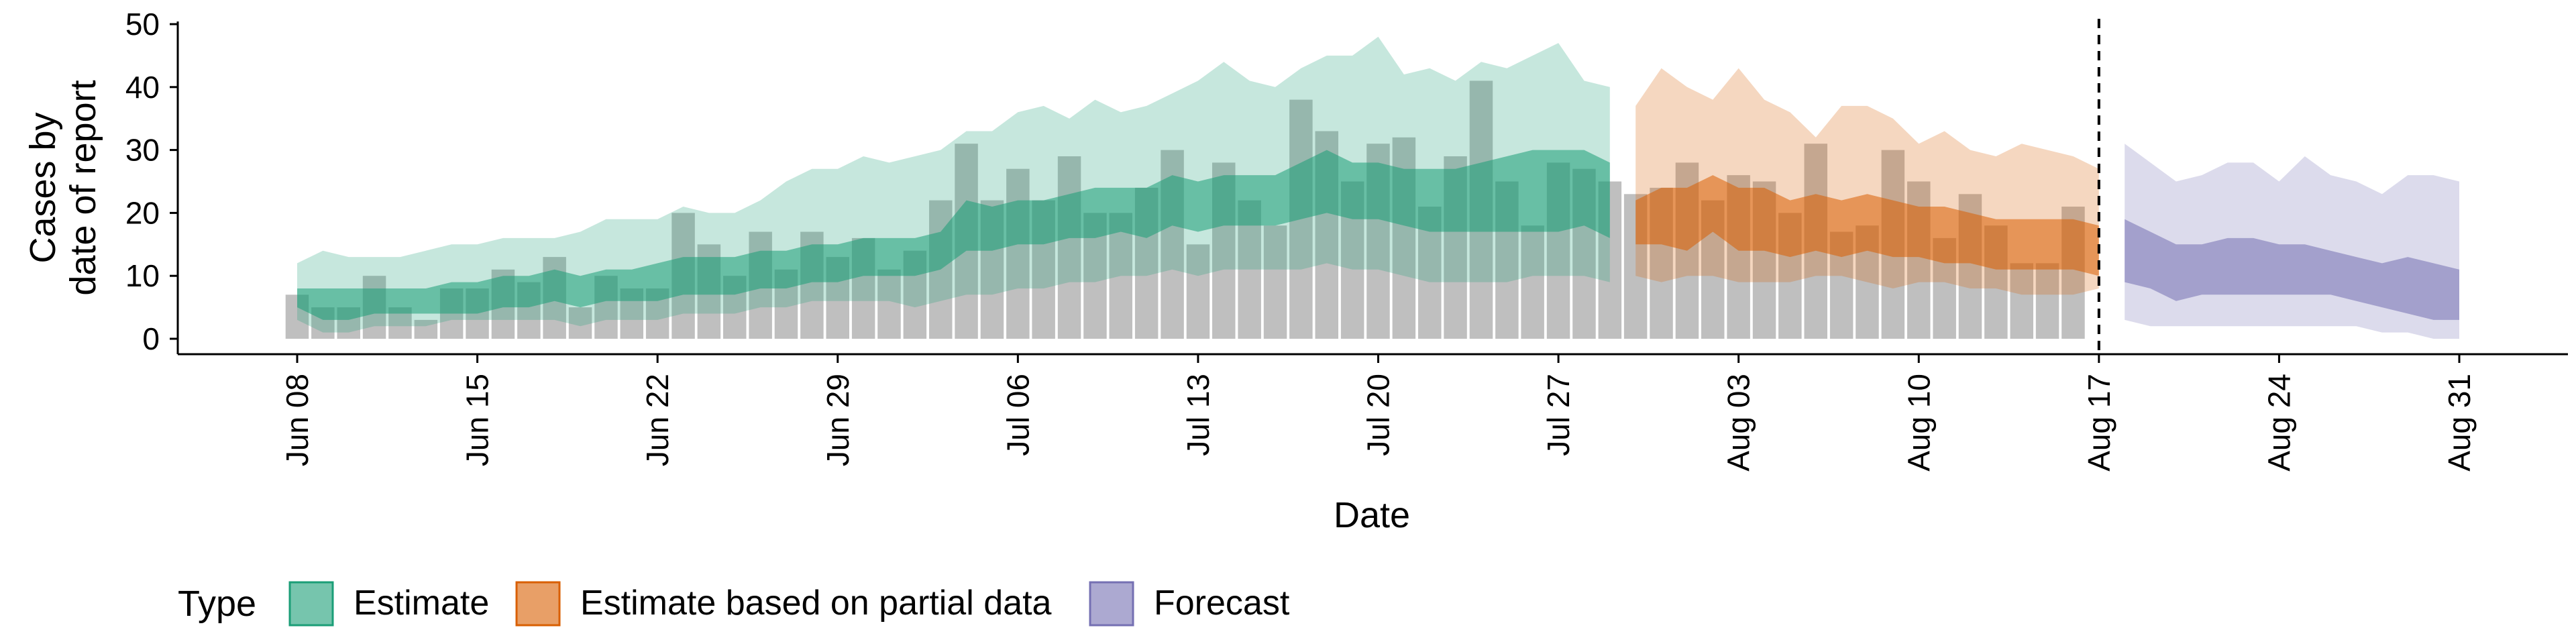  What do you see at coordinates (2459, 423) in the screenshot?
I see `x-tick-label: Aug 31` at bounding box center [2459, 423].